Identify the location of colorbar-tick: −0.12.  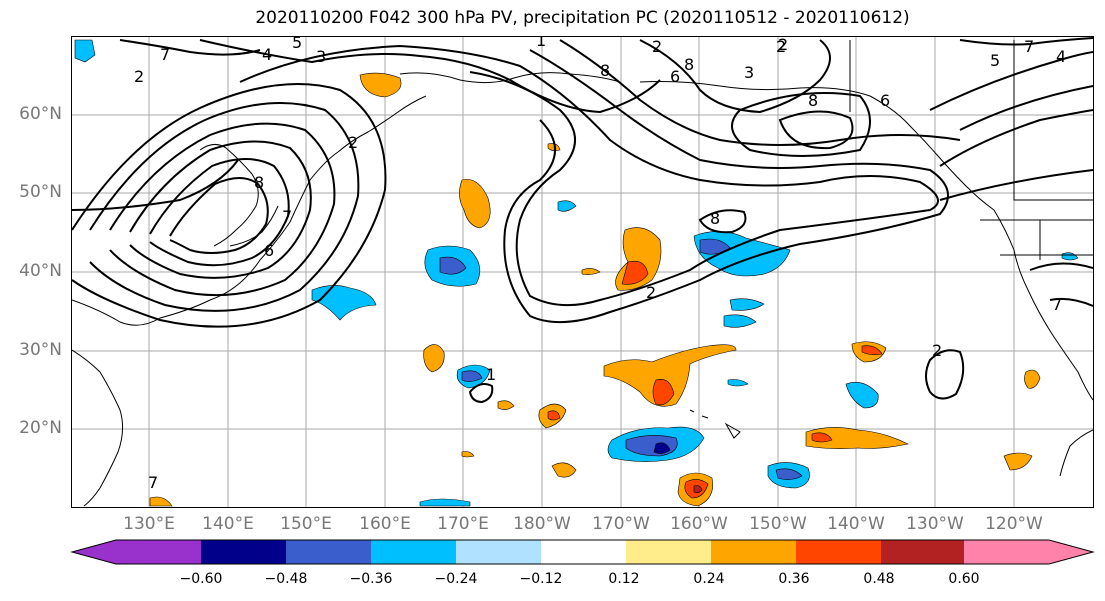
(541, 579).